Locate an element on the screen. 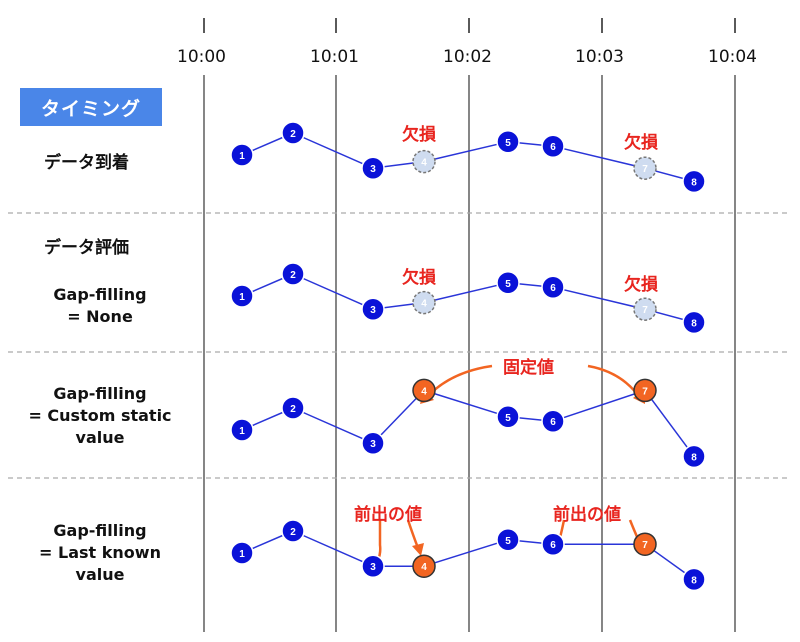 This screenshot has width=800, height=642. row-label-line: = Custom static is located at coordinates (100, 415).